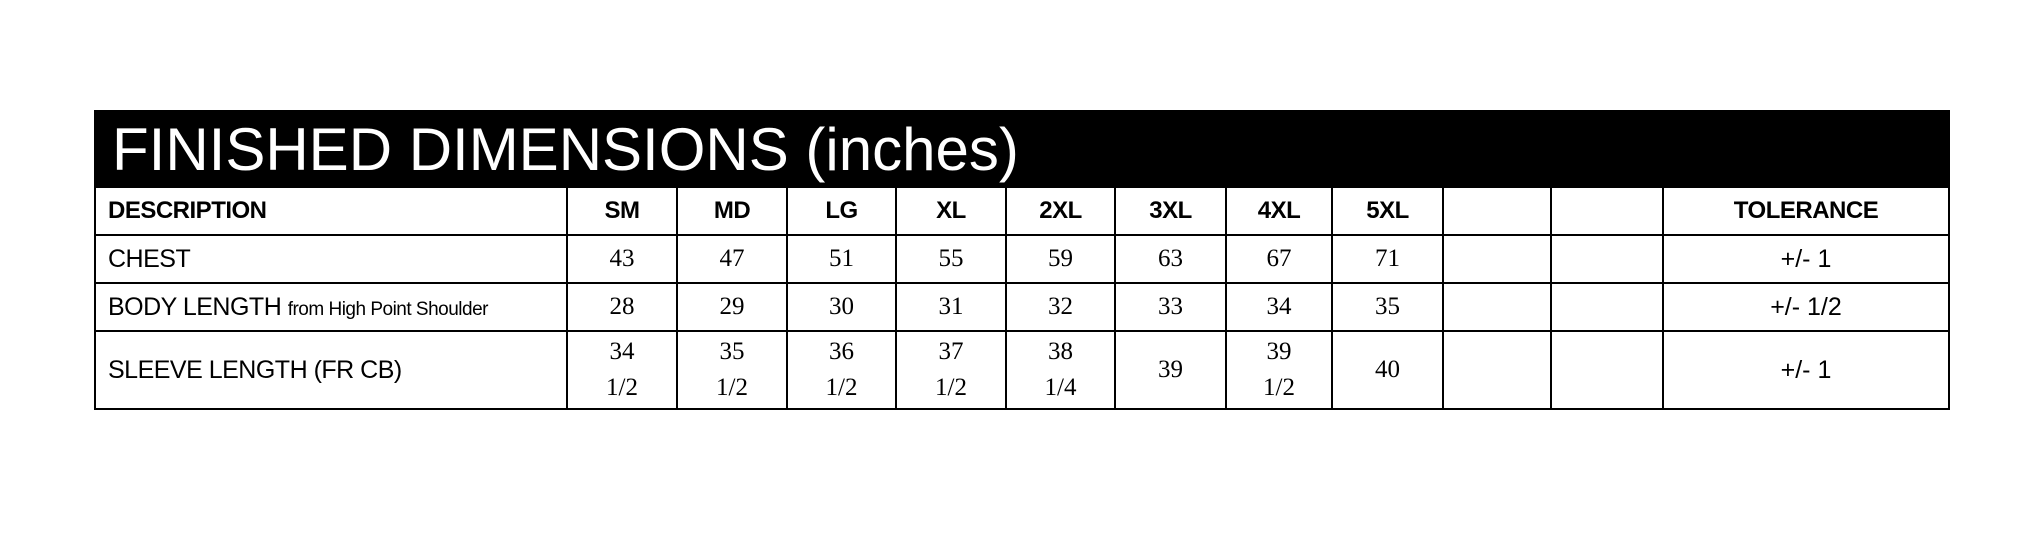  I want to click on row-sublabel: from High Point Shoulder, so click(388, 309).